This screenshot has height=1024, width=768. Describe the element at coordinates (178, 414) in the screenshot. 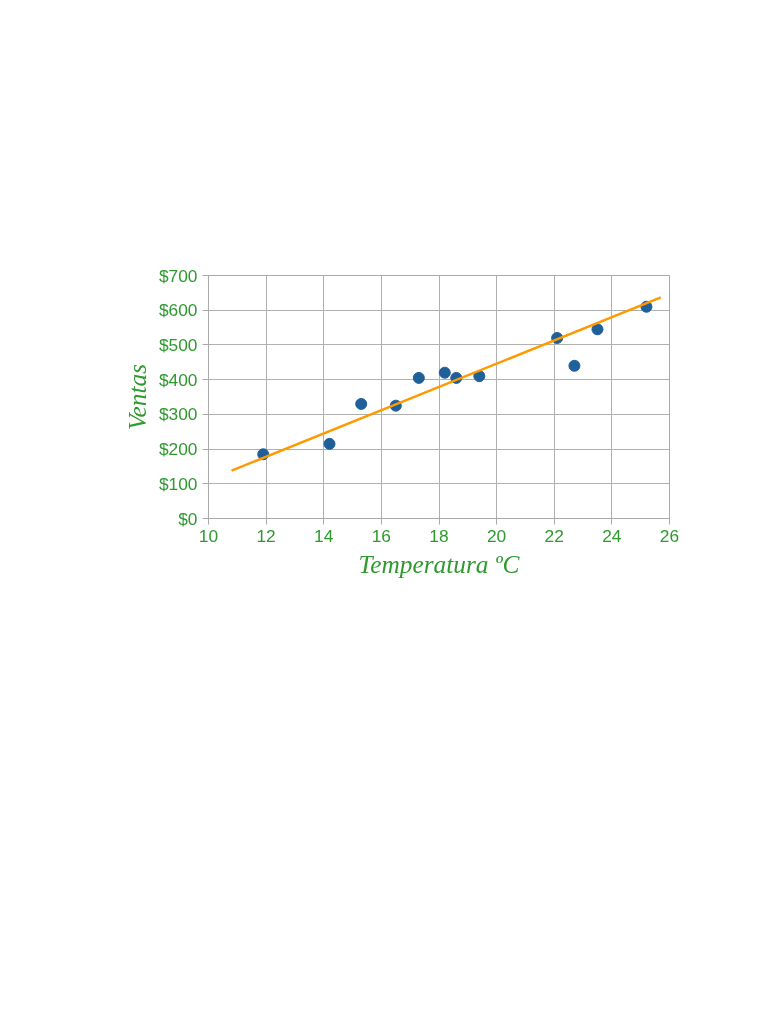

I see `y-tick-label: $300` at that location.